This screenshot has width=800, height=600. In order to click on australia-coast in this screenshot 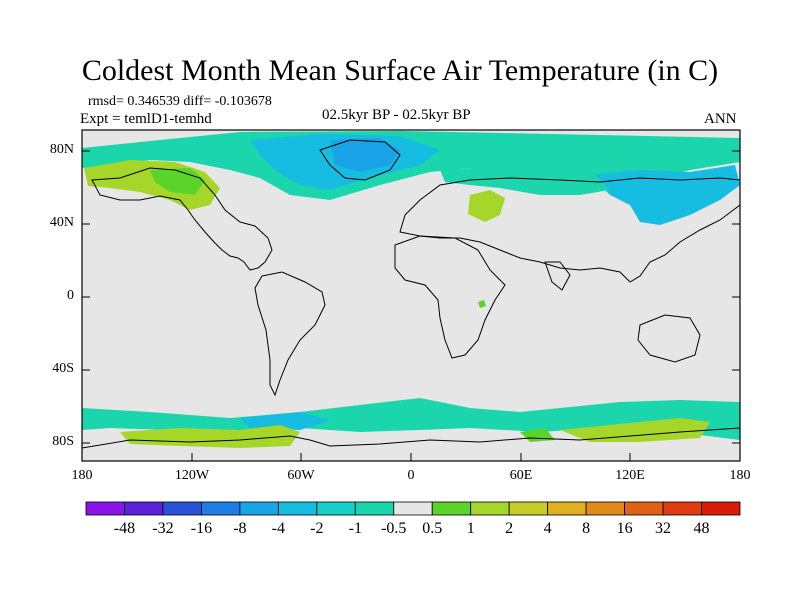, I will do `click(669, 338)`.